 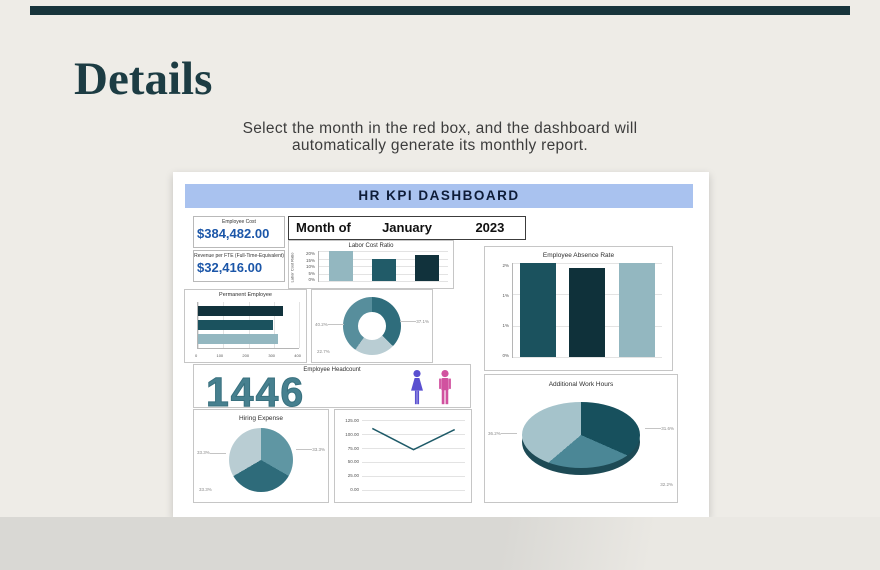 I want to click on y-axis-ticks: 20% 15% 10% 5% 0%, so click(x=310, y=266).